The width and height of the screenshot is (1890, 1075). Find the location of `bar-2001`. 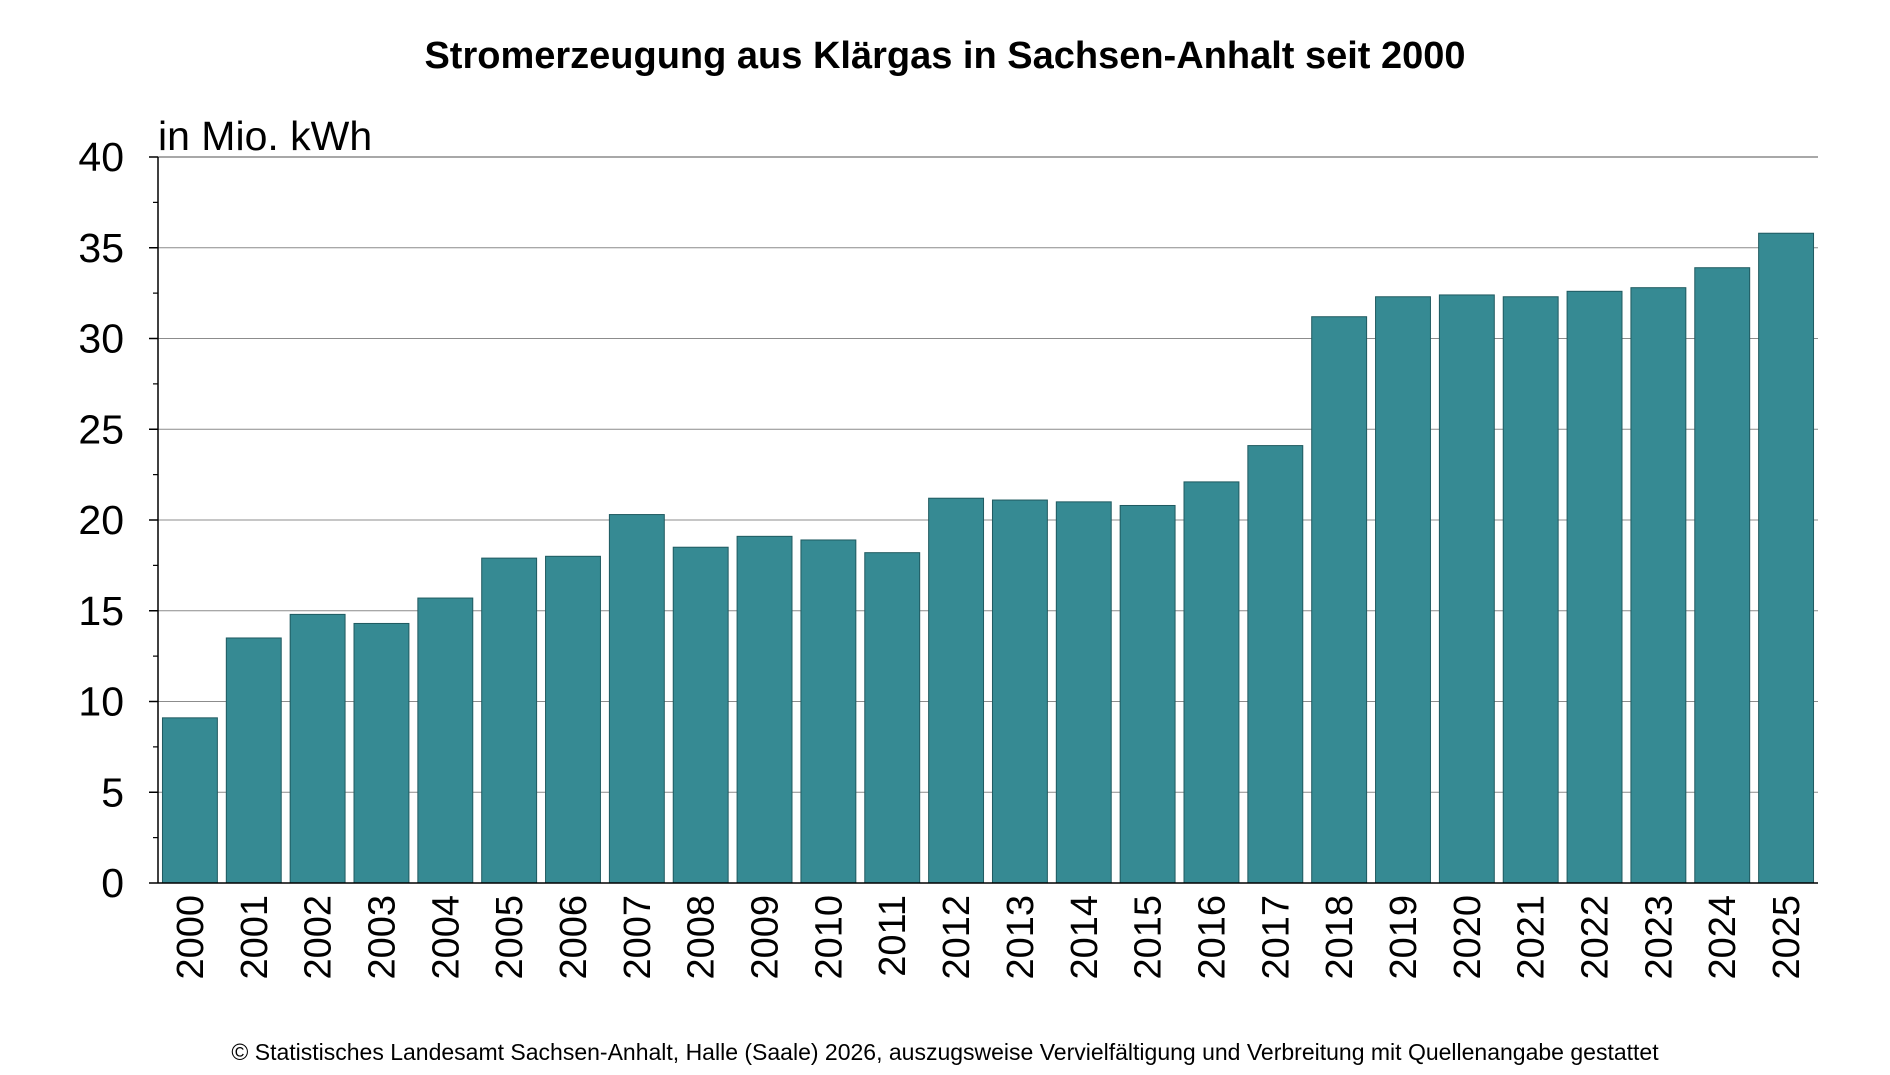

bar-2001 is located at coordinates (253, 760).